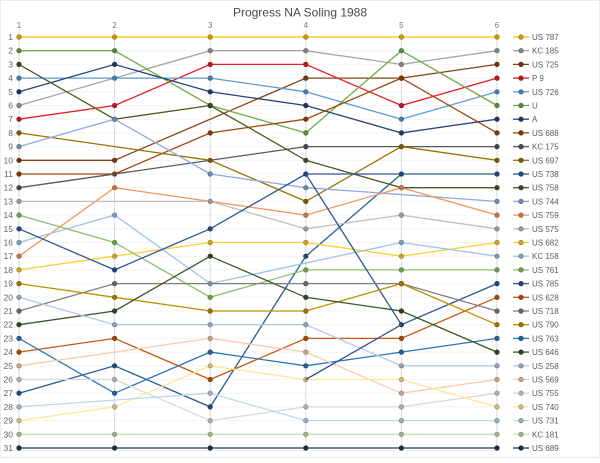 The height and width of the screenshot is (463, 600). Describe the element at coordinates (10, 119) in the screenshot. I see `svg-text: 7` at that location.